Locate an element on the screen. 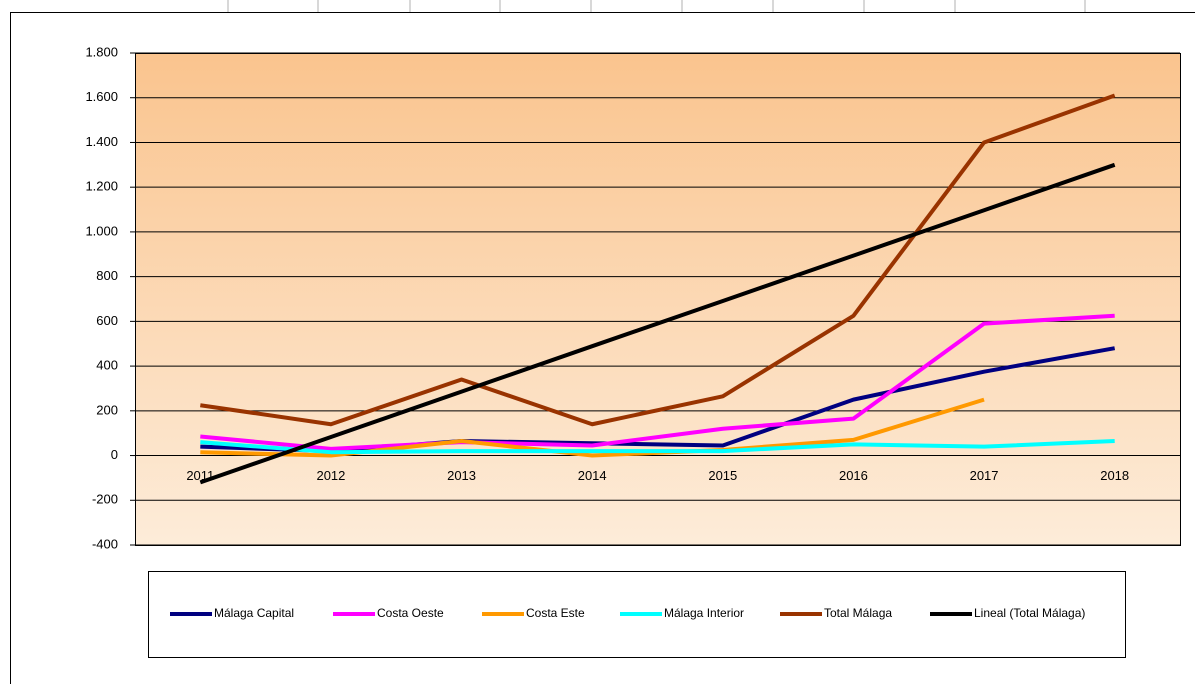  y-tick-label: 1.000 is located at coordinates (101, 230).